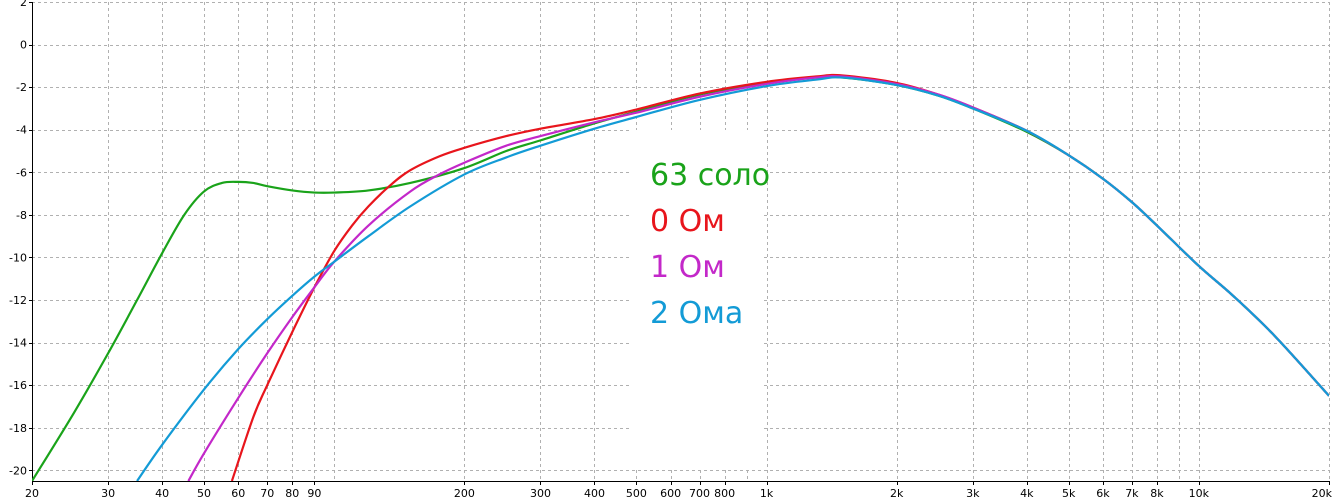 This screenshot has width=1333, height=502. Describe the element at coordinates (18, 300) in the screenshot. I see `y-tick-label: -12` at that location.